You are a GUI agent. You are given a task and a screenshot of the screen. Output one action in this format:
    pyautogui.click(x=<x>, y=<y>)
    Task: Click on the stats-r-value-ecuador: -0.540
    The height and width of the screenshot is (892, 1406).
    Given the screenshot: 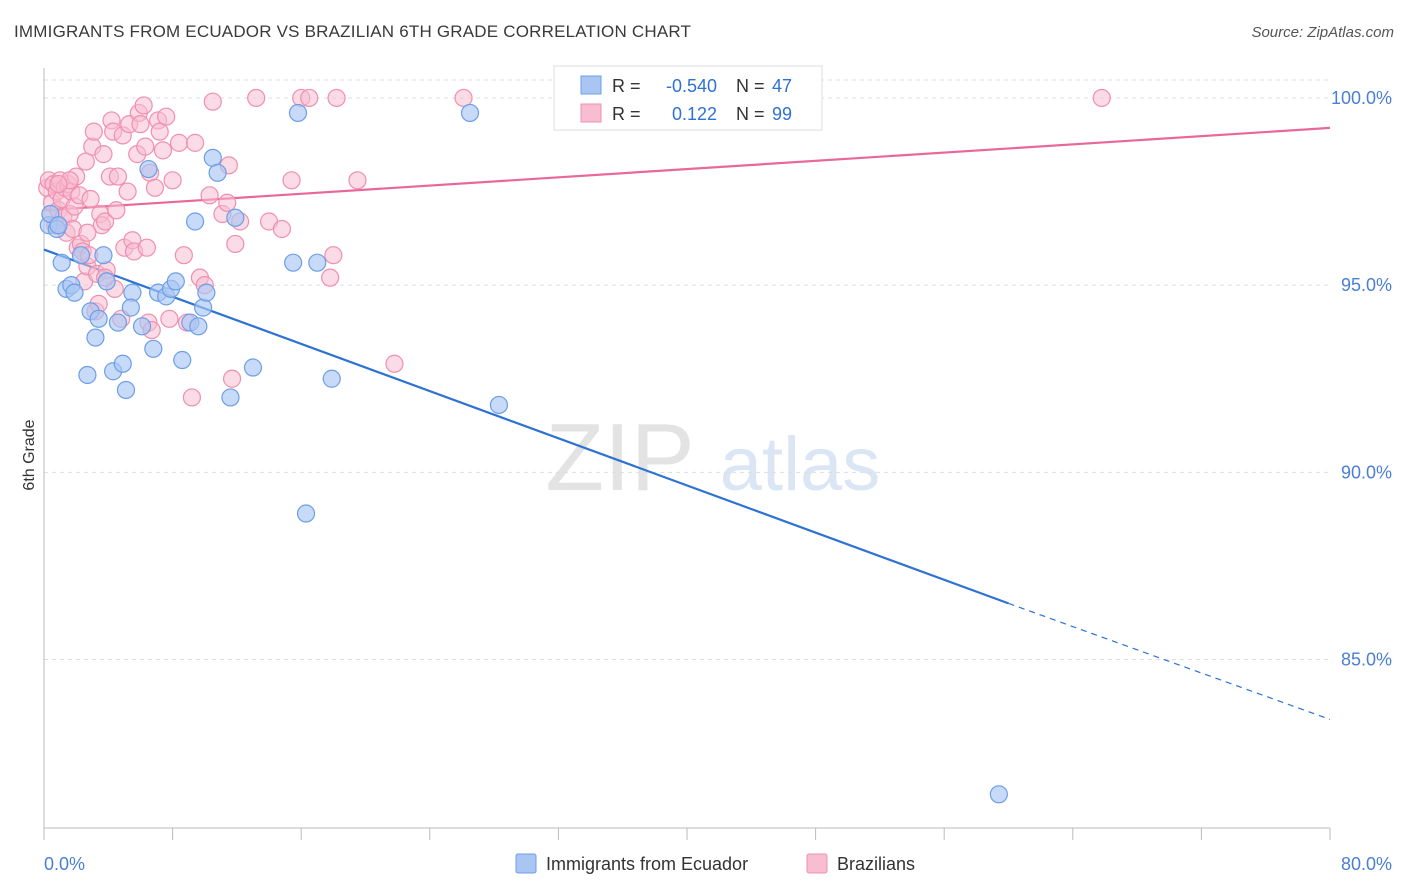 What is the action you would take?
    pyautogui.click(x=691, y=86)
    